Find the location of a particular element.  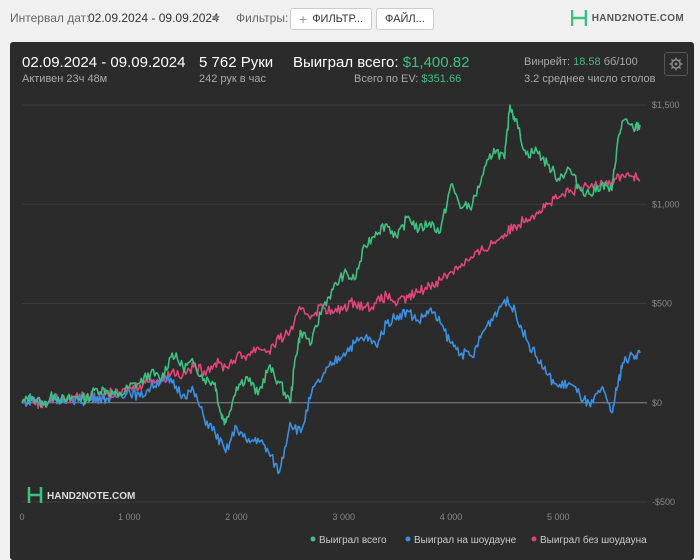

avg-tables: 3.2 среднее число столов is located at coordinates (590, 79).